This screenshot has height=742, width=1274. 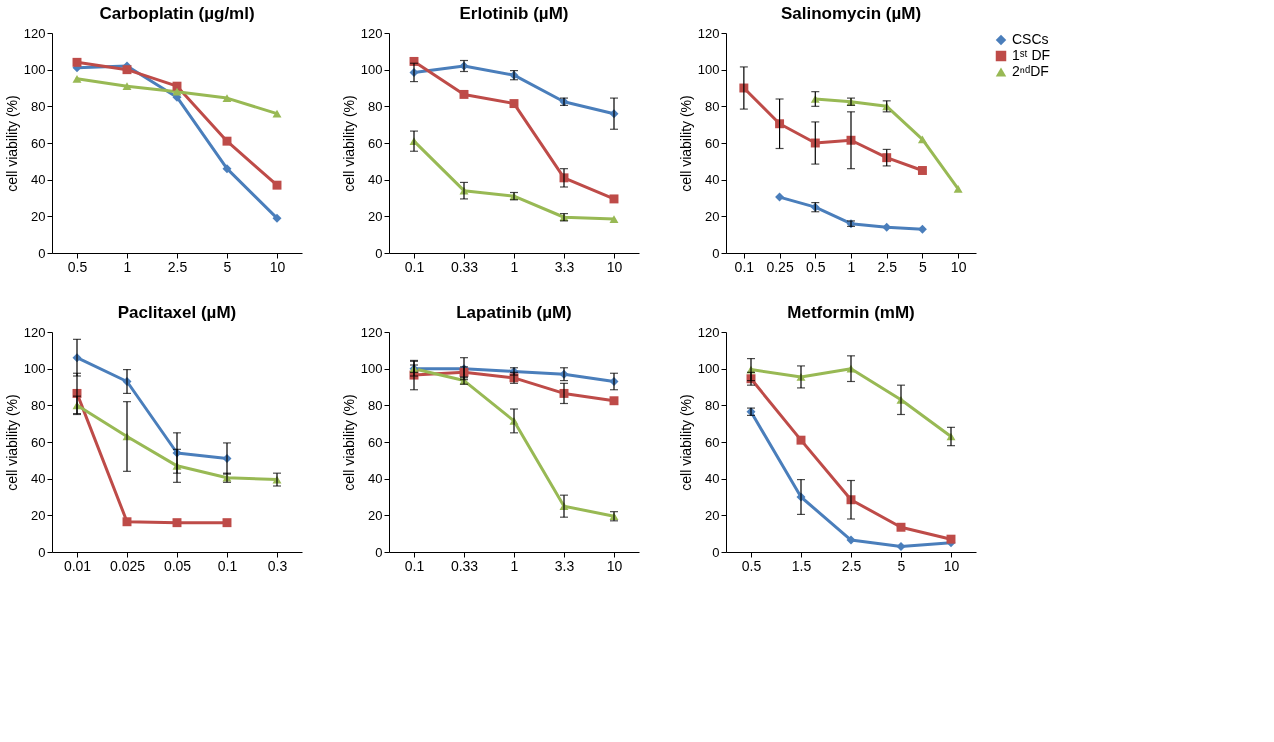 I want to click on chart-title: Metformin (mM), so click(x=851, y=312).